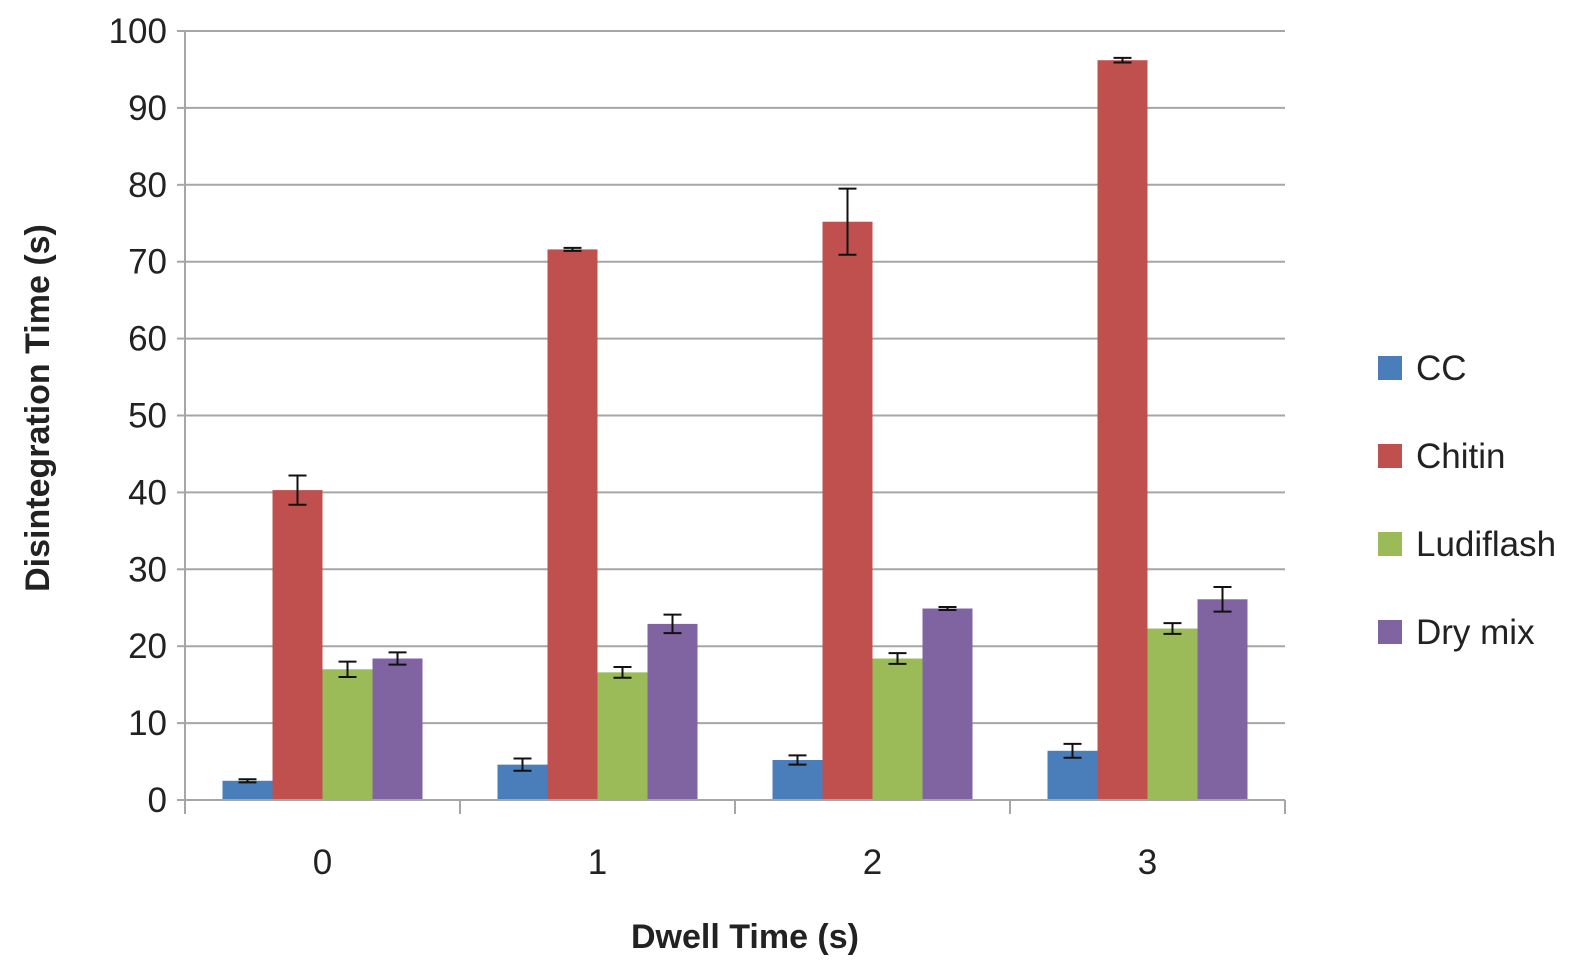  What do you see at coordinates (157, 800) in the screenshot?
I see `y-tick-label: 0` at bounding box center [157, 800].